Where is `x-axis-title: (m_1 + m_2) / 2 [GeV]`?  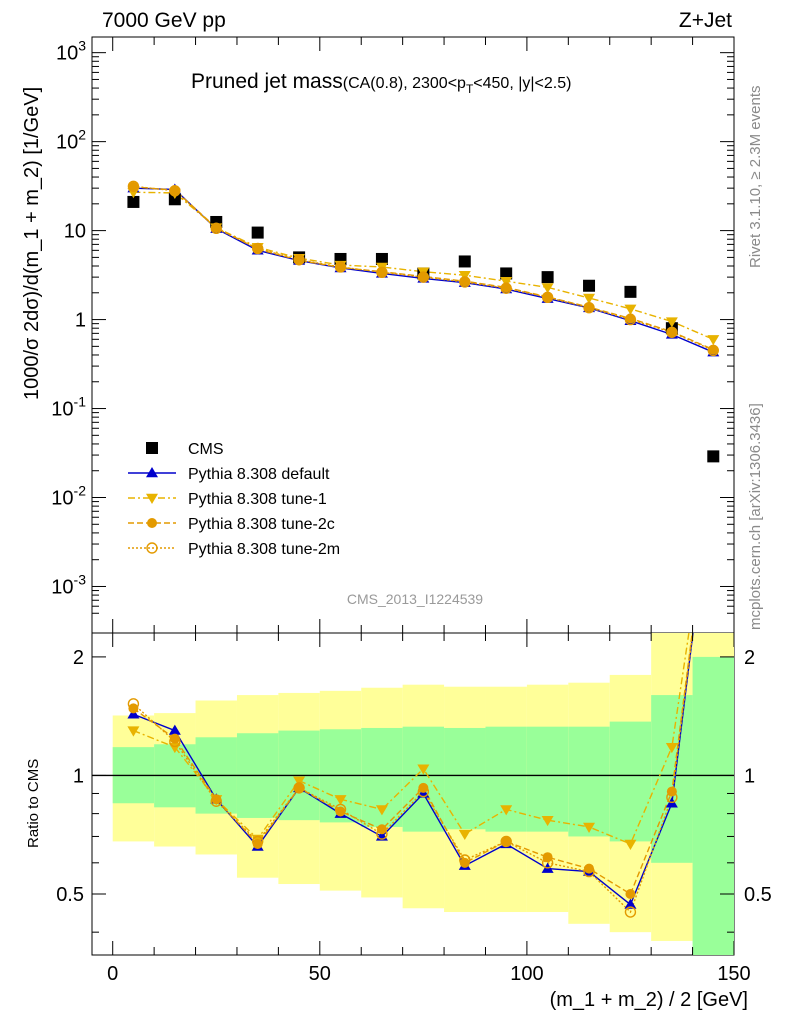
x-axis-title: (m_1 + m_2) / 2 [GeV] is located at coordinates (649, 1000).